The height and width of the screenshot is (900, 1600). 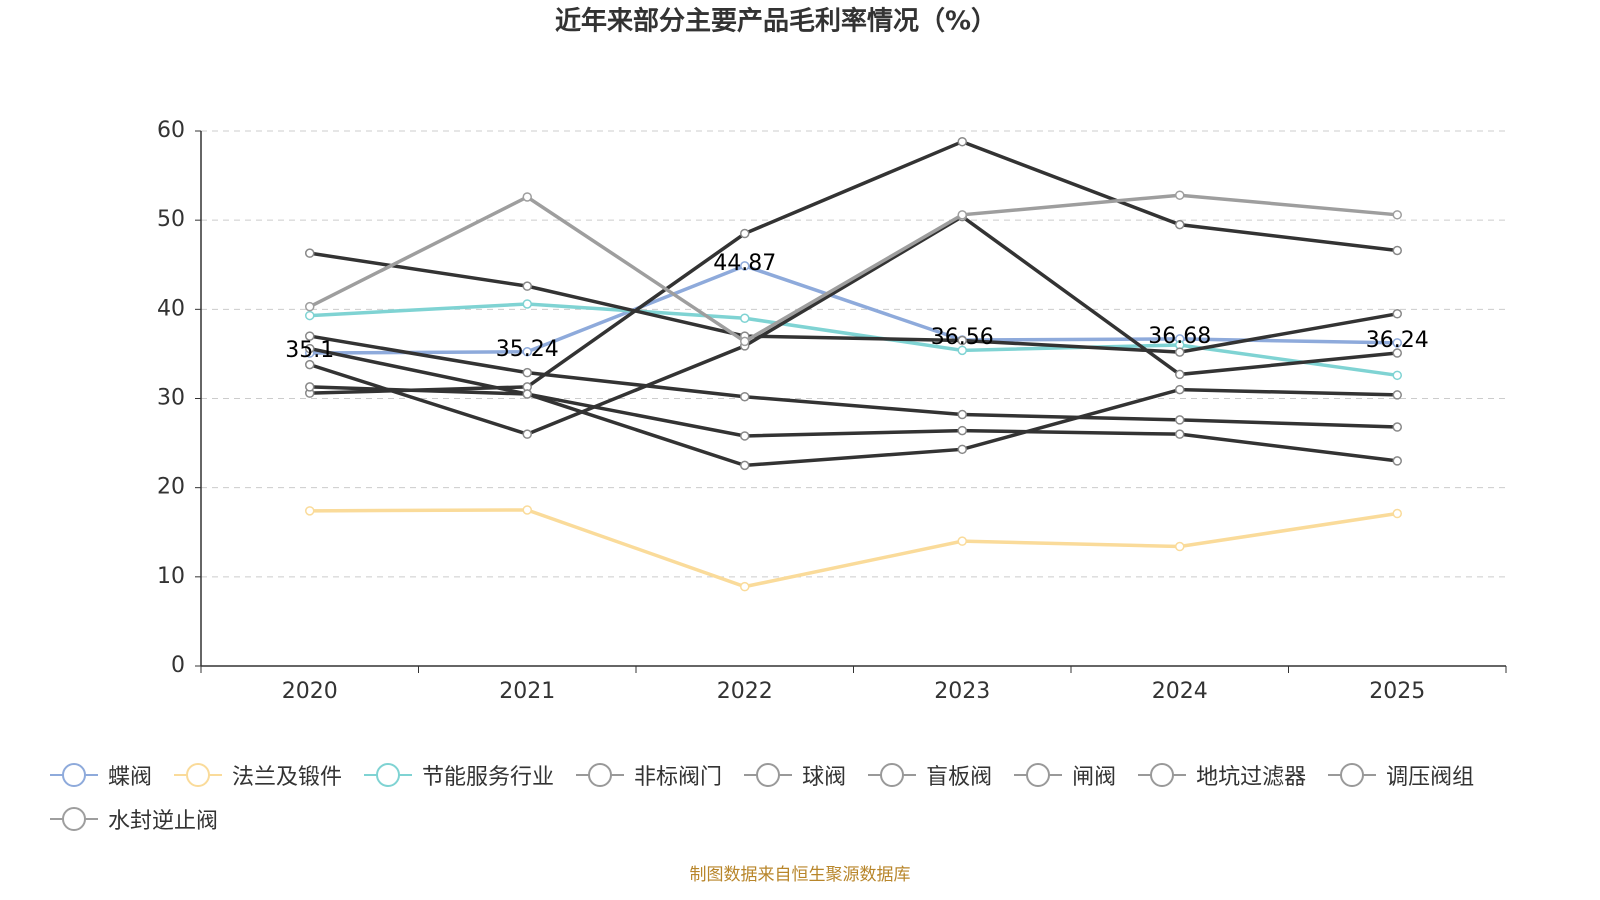 I want to click on chart-title: 近年来部分主要产品毛利率情况（%）, so click(x=776, y=21).